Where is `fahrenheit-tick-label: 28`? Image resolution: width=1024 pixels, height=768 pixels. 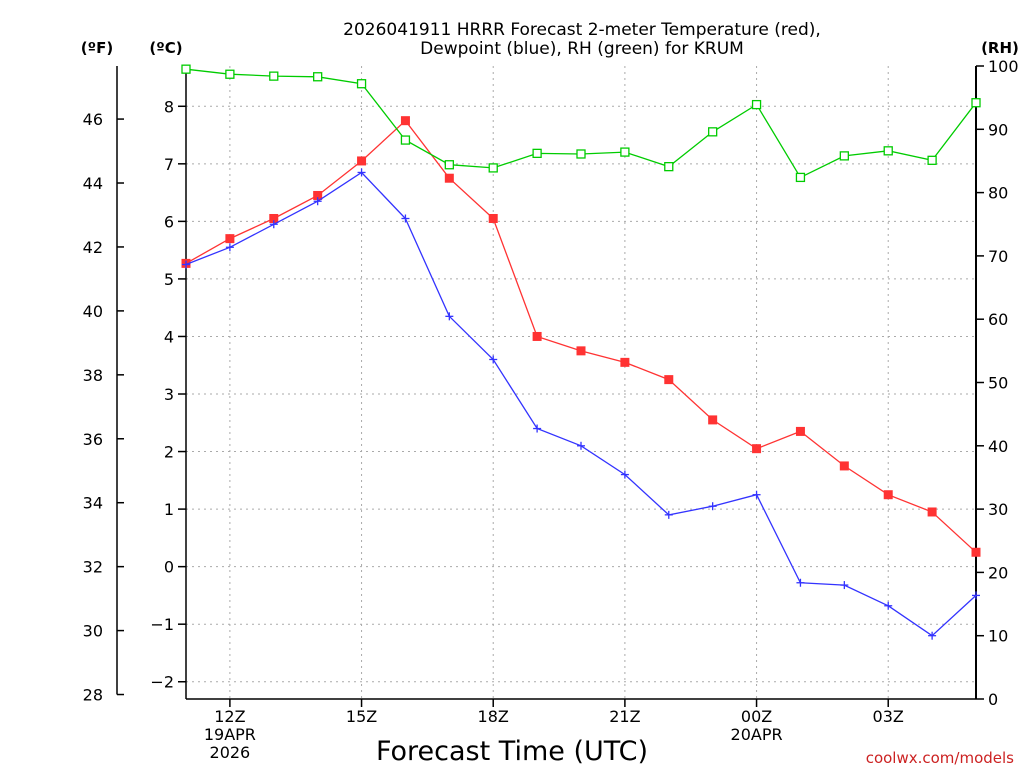 fahrenheit-tick-label: 28 is located at coordinates (93, 695).